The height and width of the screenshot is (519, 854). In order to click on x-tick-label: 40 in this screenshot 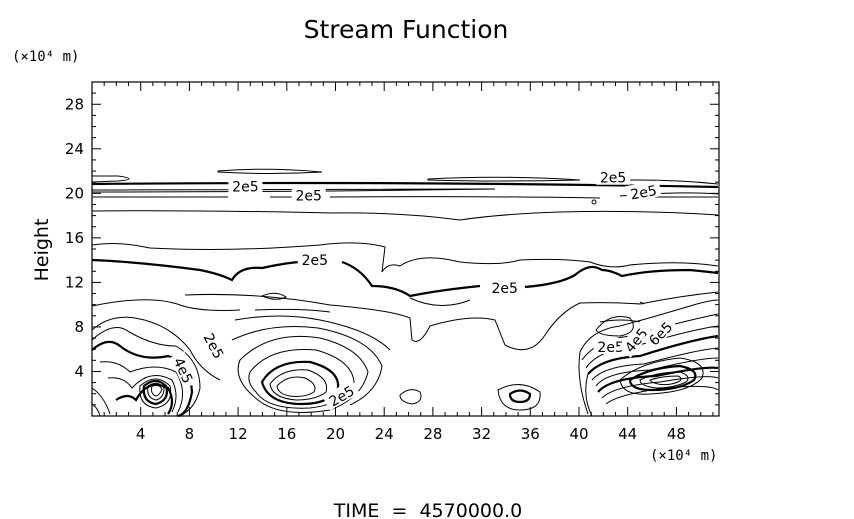, I will do `click(578, 434)`.